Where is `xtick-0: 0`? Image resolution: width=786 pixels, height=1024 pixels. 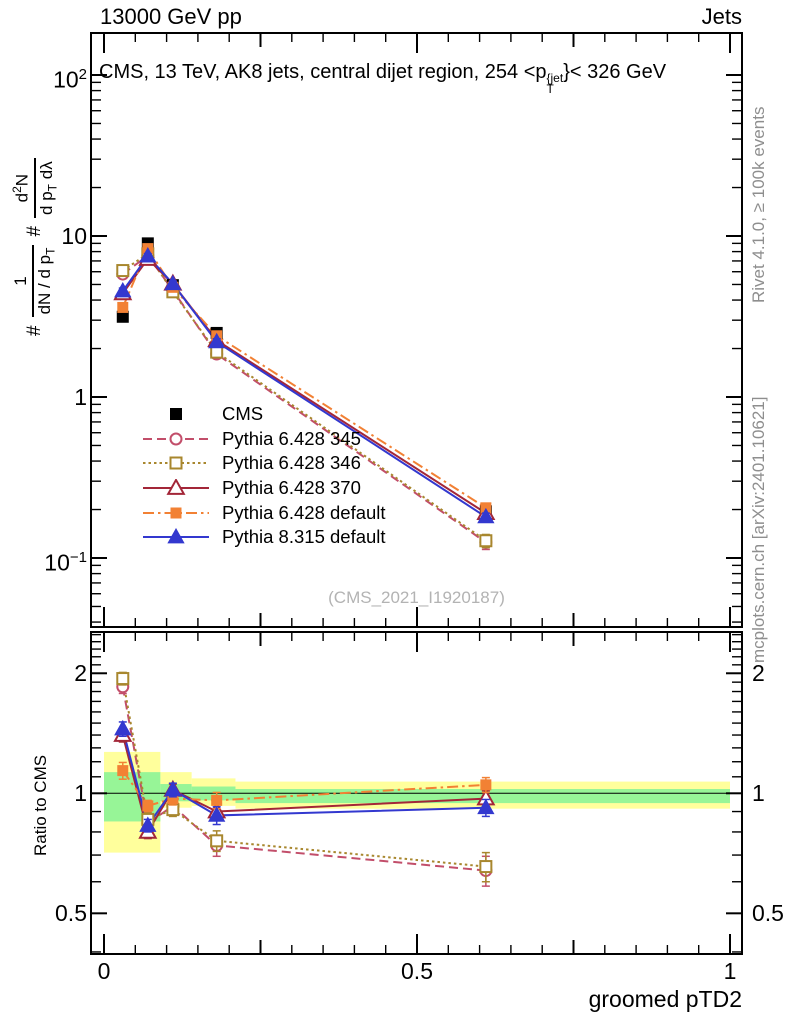 xtick-0: 0 is located at coordinates (104, 971).